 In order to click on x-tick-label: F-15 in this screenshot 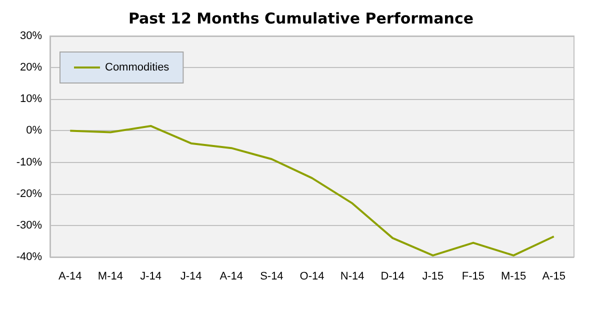, I will do `click(473, 276)`.